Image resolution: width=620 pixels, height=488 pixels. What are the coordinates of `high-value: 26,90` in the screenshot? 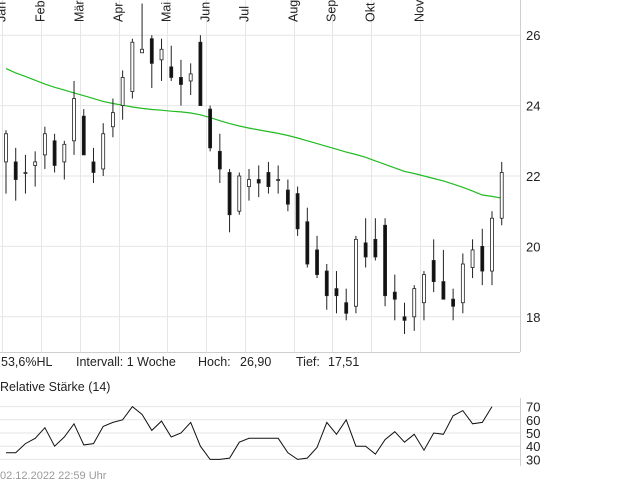 It's located at (256, 362).